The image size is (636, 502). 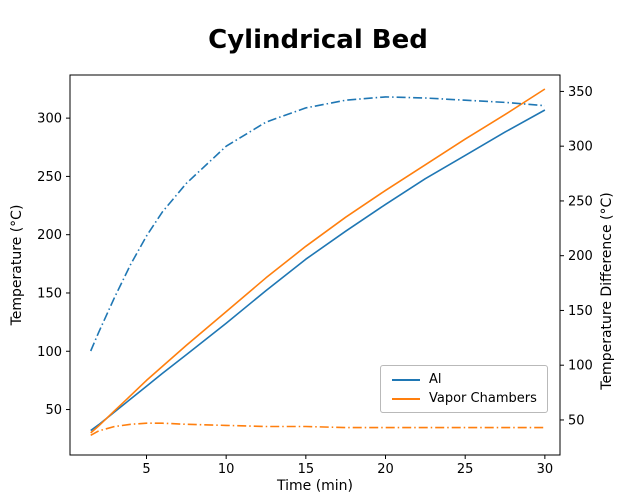 I want to click on y-right-tick-label: 50, so click(x=576, y=420).